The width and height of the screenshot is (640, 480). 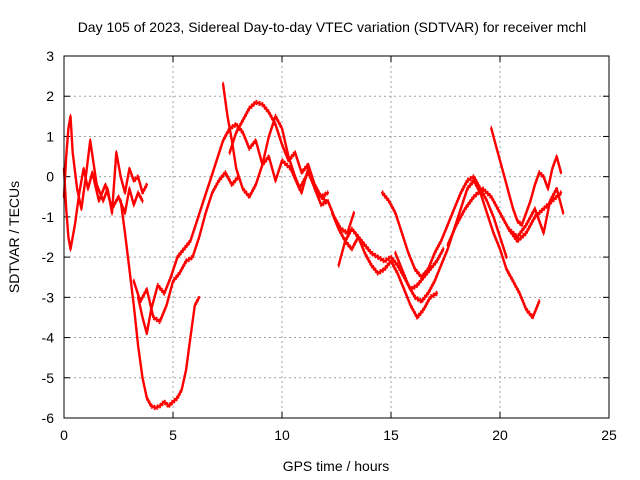 What do you see at coordinates (336, 466) in the screenshot?
I see `x-axis-label: GPS time / hours` at bounding box center [336, 466].